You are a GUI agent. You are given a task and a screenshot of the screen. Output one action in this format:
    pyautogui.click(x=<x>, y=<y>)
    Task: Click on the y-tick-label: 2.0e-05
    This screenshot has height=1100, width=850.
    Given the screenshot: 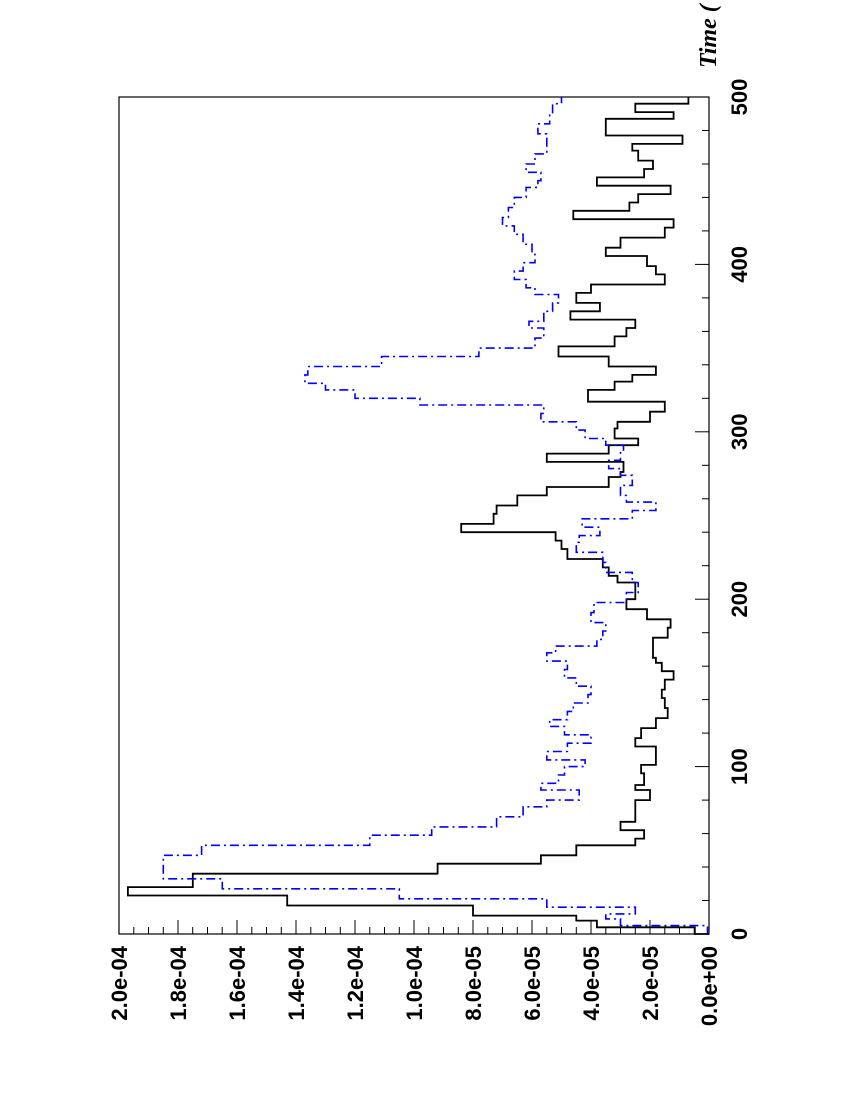 What is the action you would take?
    pyautogui.click(x=650, y=983)
    